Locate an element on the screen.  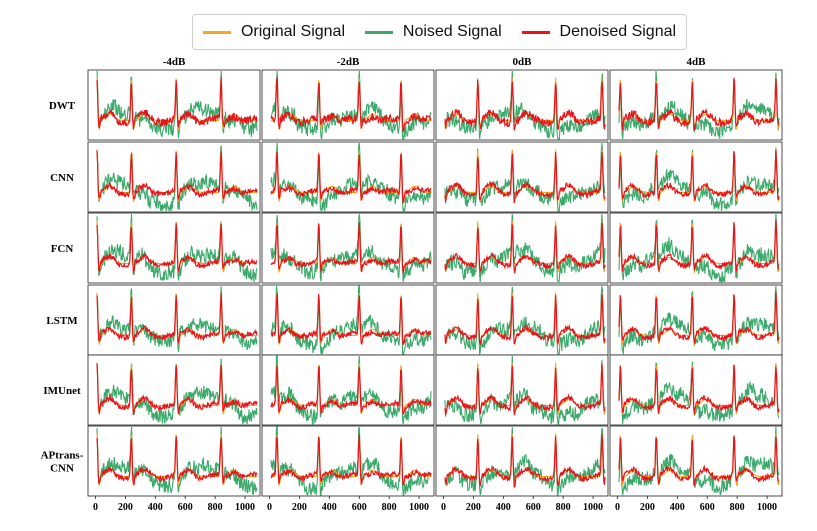
panel-r4-c0 is located at coordinates (174, 390).